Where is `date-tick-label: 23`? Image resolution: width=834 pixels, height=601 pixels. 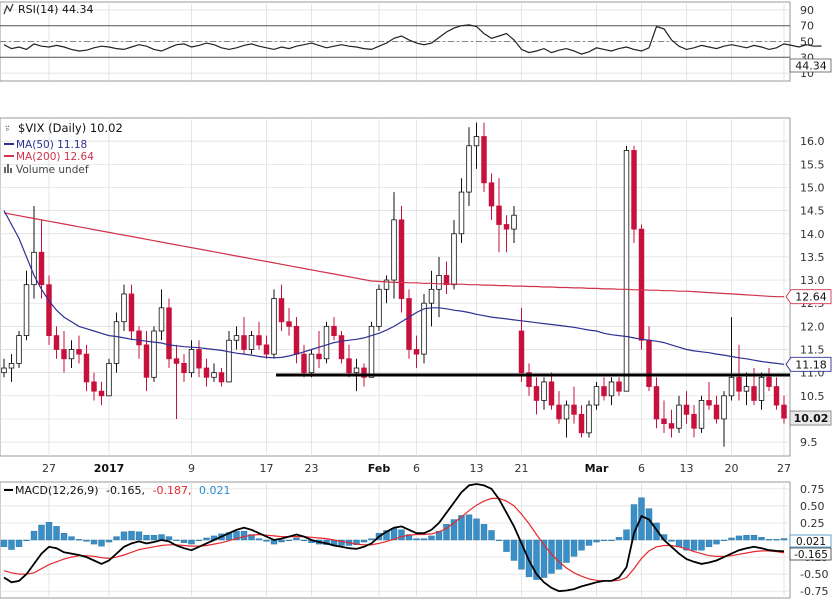
date-tick-label: 23 is located at coordinates (312, 468).